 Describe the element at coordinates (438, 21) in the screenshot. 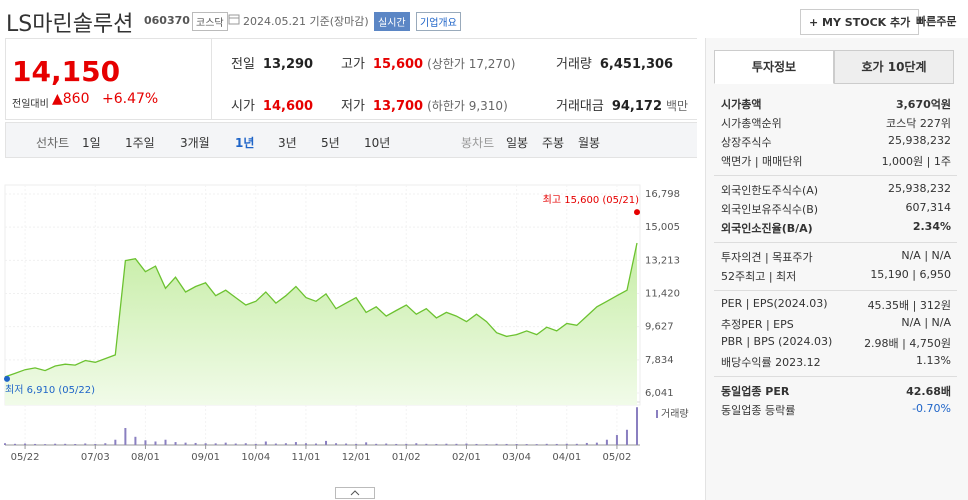

I see `overview-dropdown: 기업개요` at that location.